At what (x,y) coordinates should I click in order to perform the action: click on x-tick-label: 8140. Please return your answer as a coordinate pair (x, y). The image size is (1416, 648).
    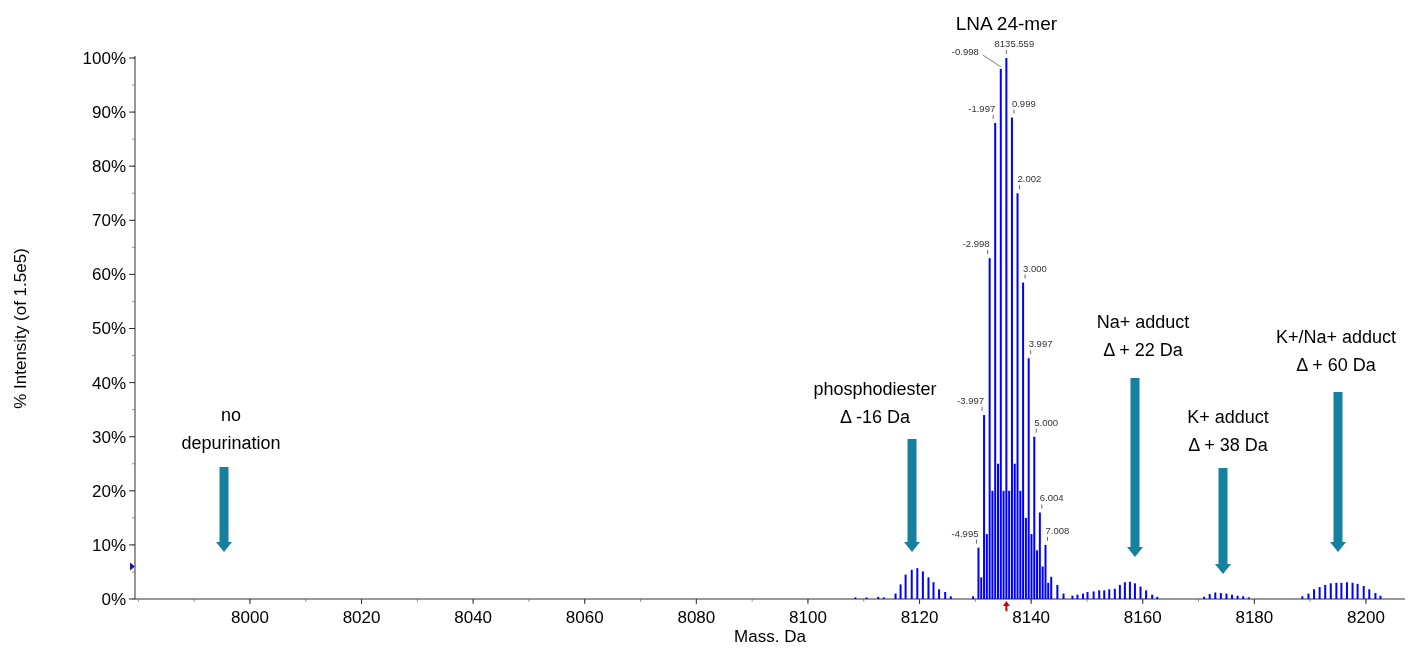
    Looking at the image, I should click on (1031, 617).